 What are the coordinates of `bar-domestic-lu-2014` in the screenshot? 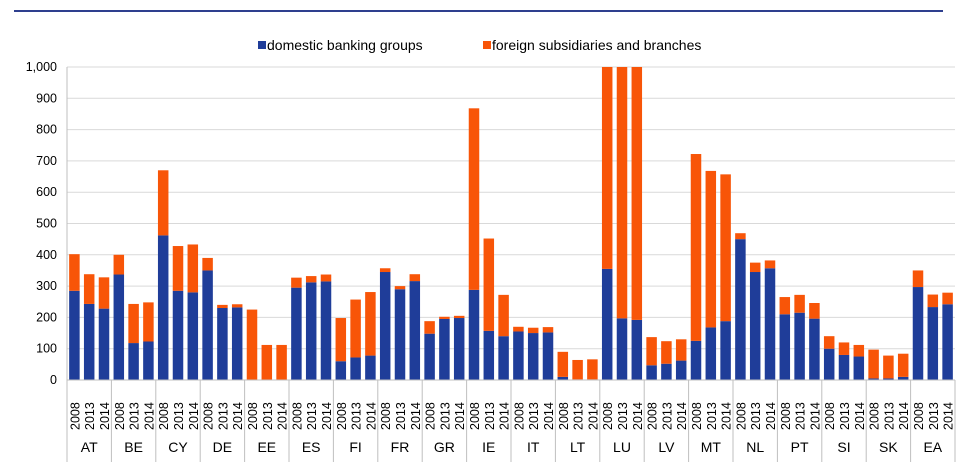 It's located at (637, 349).